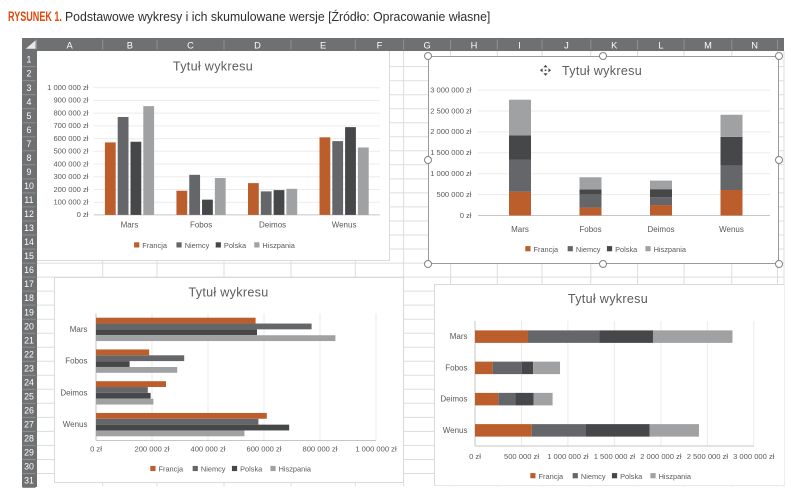 This screenshot has width=800, height=501. Describe the element at coordinates (29, 284) in the screenshot. I see `svg-text: 17` at that location.